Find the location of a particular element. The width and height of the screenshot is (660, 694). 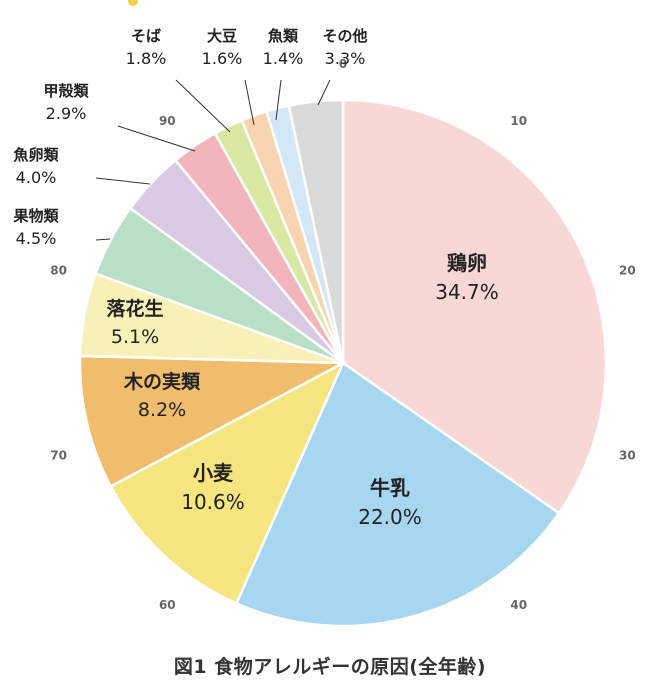

scale-tick-30: 30 is located at coordinates (627, 455).